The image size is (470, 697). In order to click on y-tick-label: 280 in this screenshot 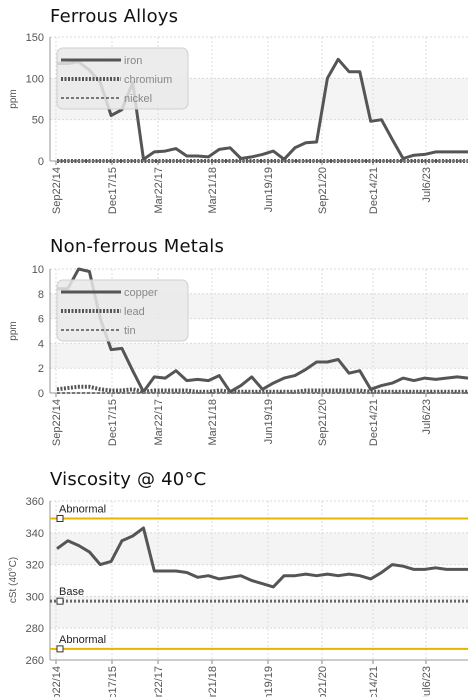, I will do `click(35, 629)`.